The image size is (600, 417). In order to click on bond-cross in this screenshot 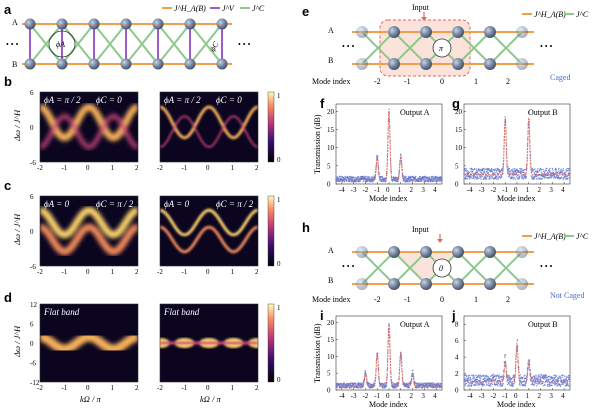, I will do `click(206, 44)`.